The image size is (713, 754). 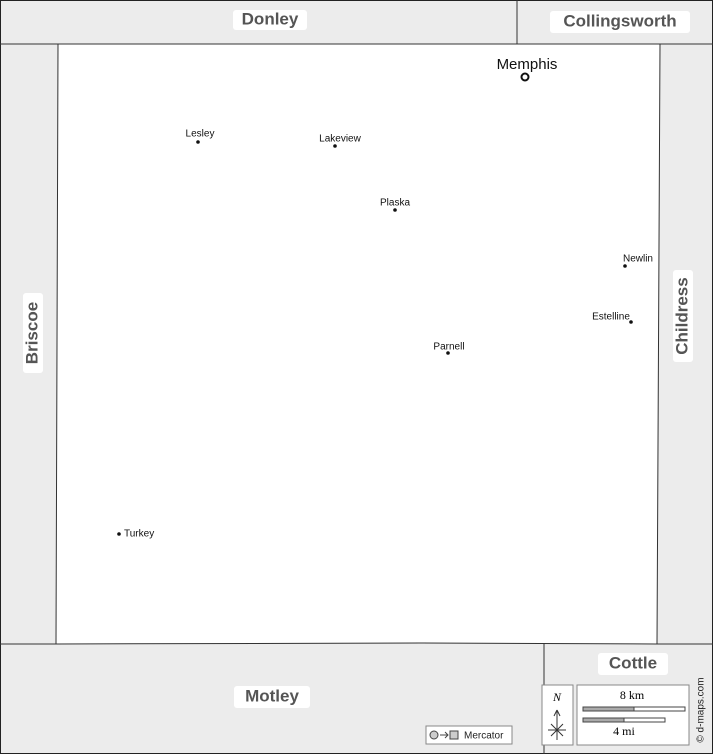 I want to click on county-label: Cottle, so click(x=633, y=662).